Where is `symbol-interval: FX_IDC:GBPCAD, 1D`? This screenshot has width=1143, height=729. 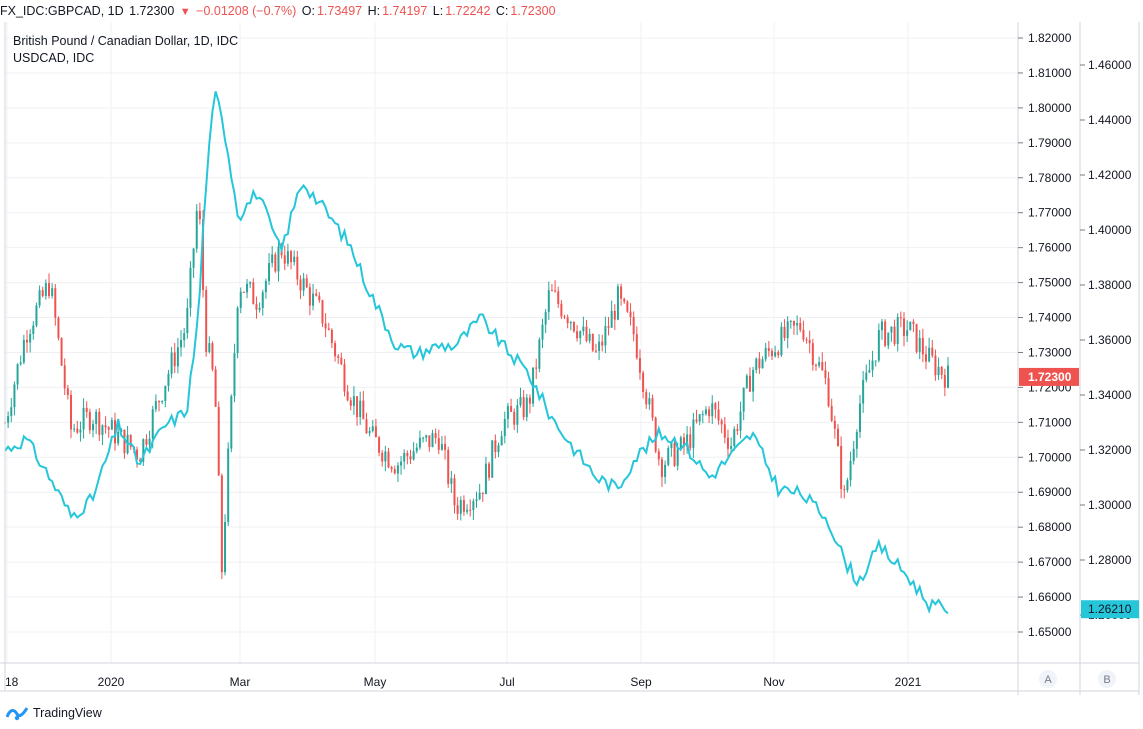 symbol-interval: FX_IDC:GBPCAD, 1D is located at coordinates (62, 11).